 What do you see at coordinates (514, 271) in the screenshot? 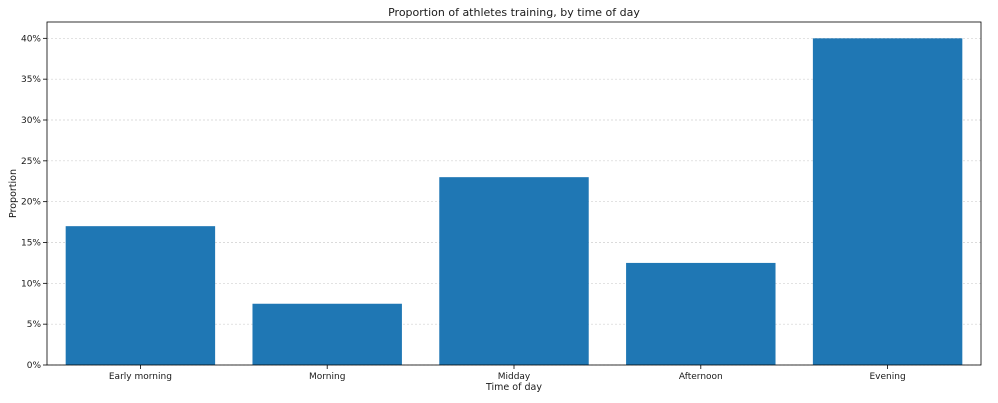
I see `bar-midday` at bounding box center [514, 271].